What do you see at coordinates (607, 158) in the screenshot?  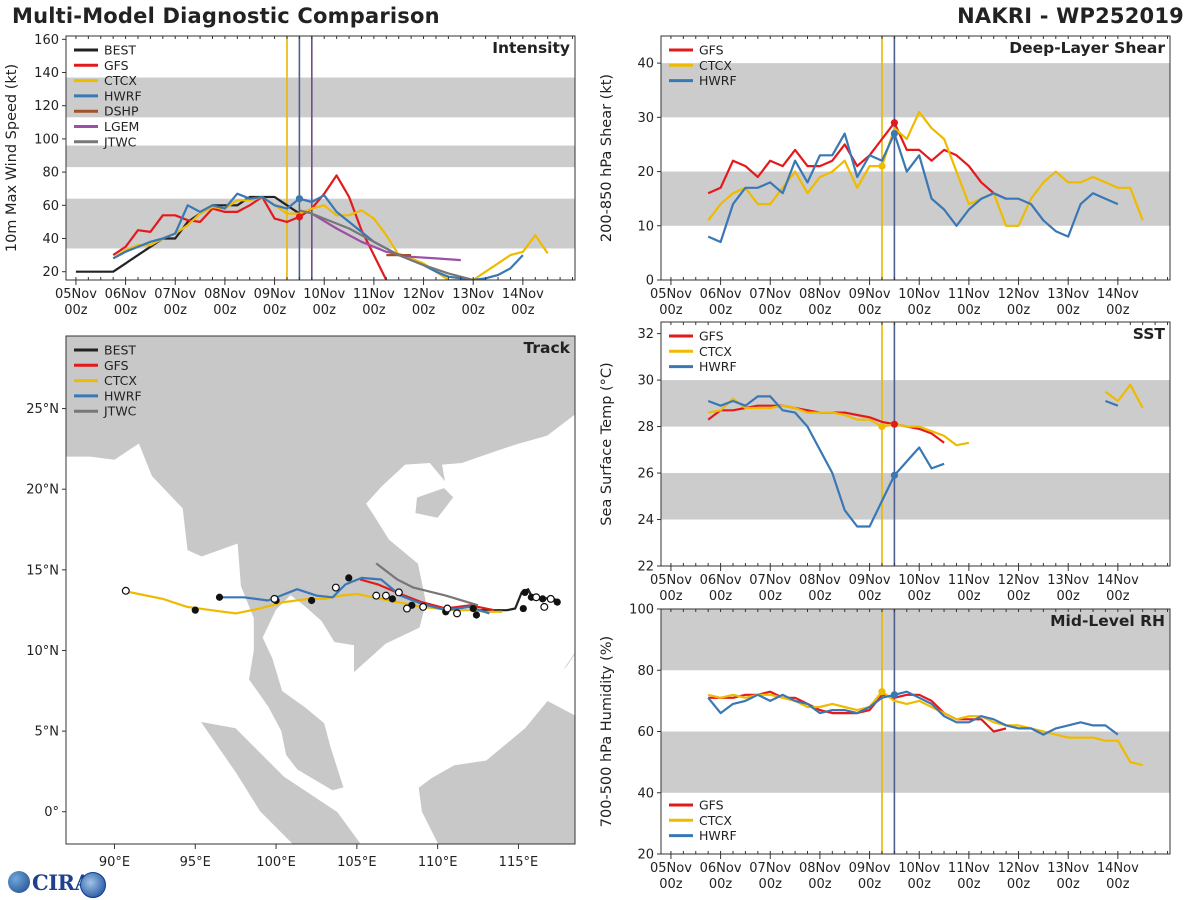 I see `shear-ylabel: 200-850 hPa Shear (kt)` at bounding box center [607, 158].